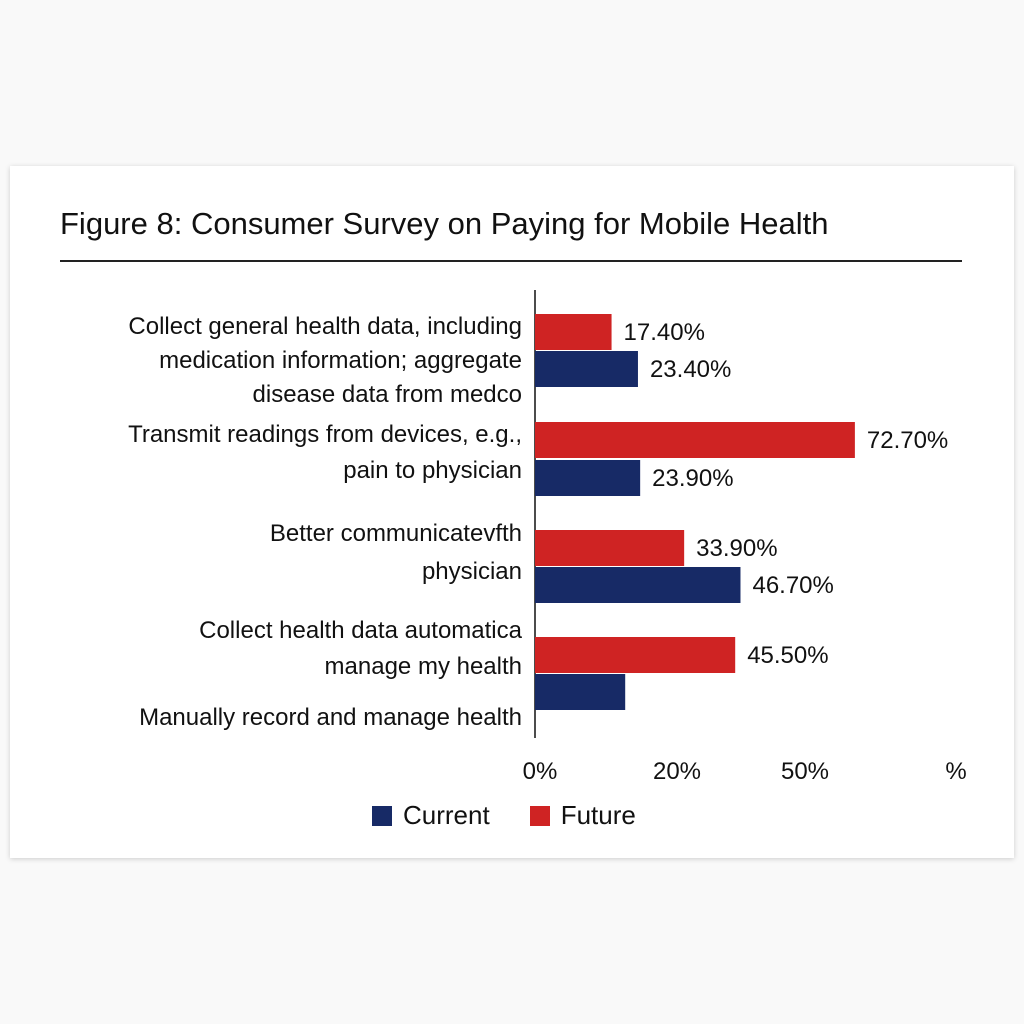  Describe the element at coordinates (539, 815) in the screenshot. I see `legend-swatch-future` at that location.